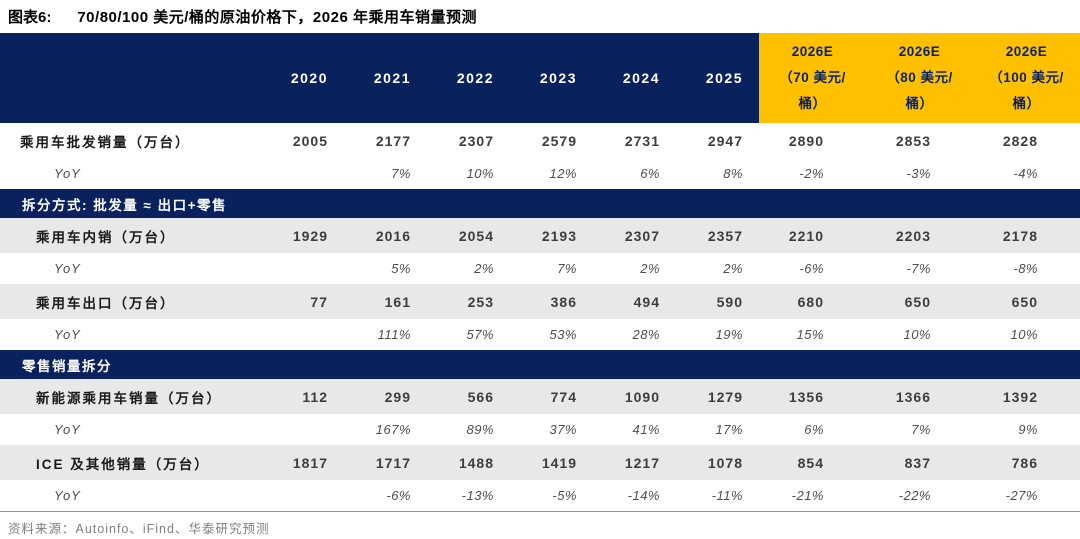  Describe the element at coordinates (302, 235) in the screenshot. I see `value-cell: 1929` at that location.